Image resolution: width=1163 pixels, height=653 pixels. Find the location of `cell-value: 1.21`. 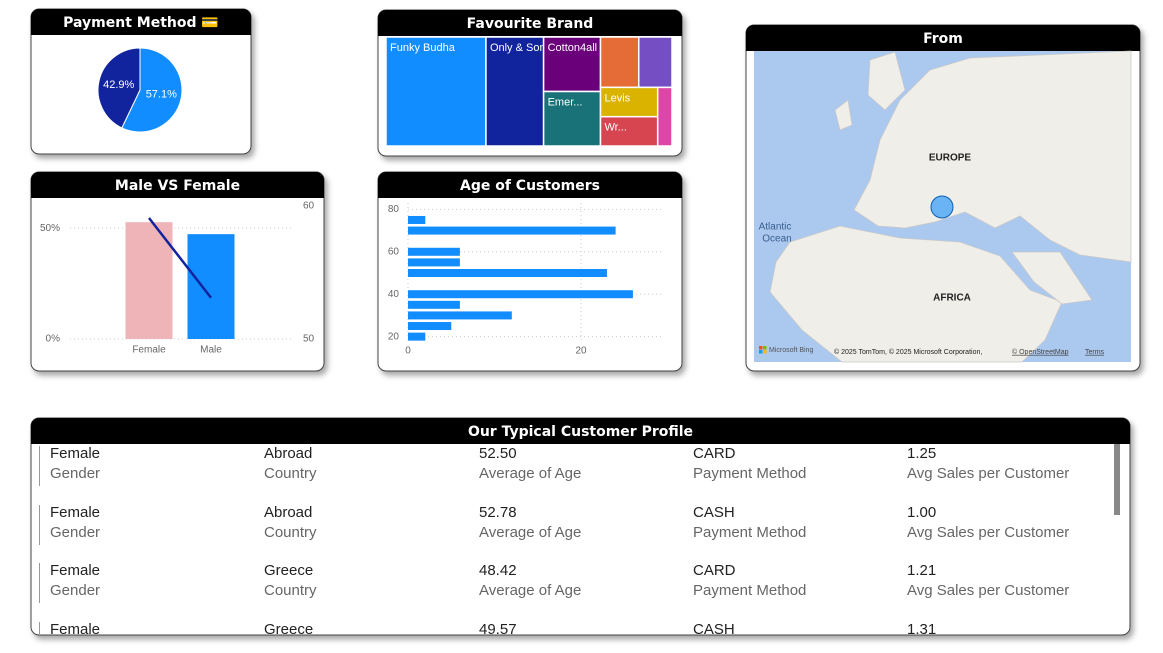

cell-value: 1.21 is located at coordinates (922, 570).